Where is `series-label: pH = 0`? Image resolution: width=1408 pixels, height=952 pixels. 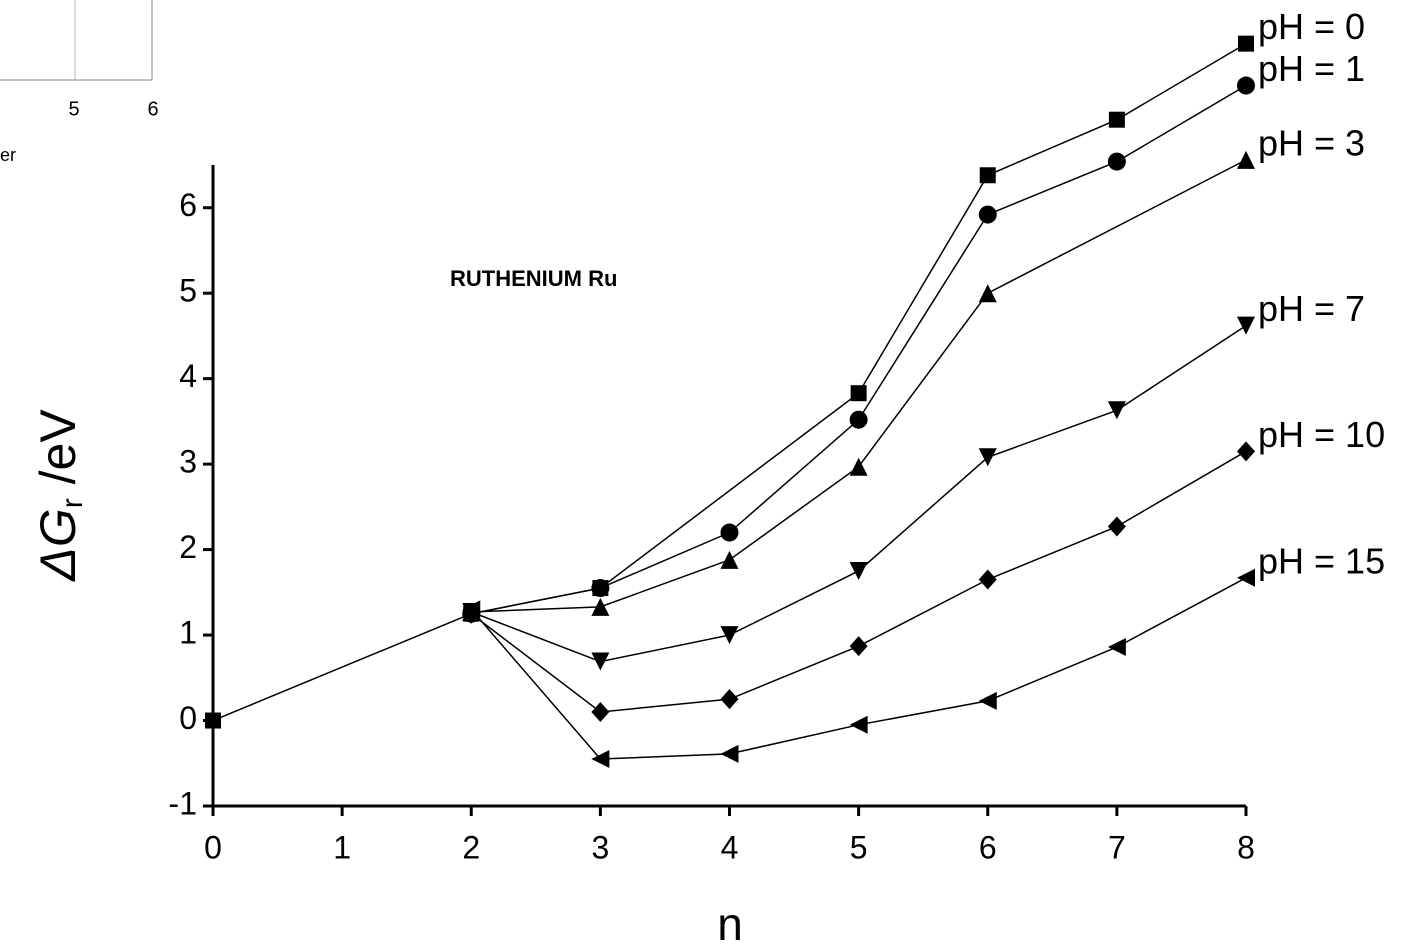
series-label: pH = 0 is located at coordinates (1311, 26).